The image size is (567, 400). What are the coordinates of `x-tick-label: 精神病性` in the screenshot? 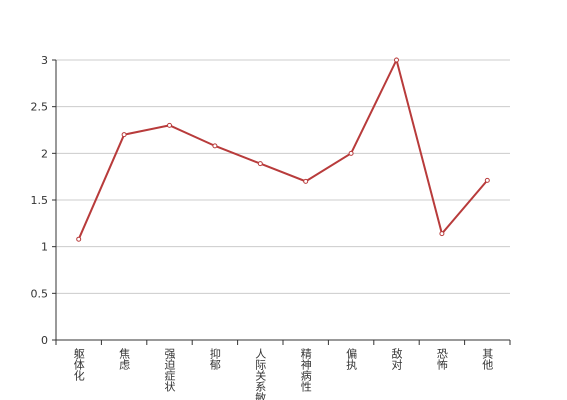 It's located at (305, 370).